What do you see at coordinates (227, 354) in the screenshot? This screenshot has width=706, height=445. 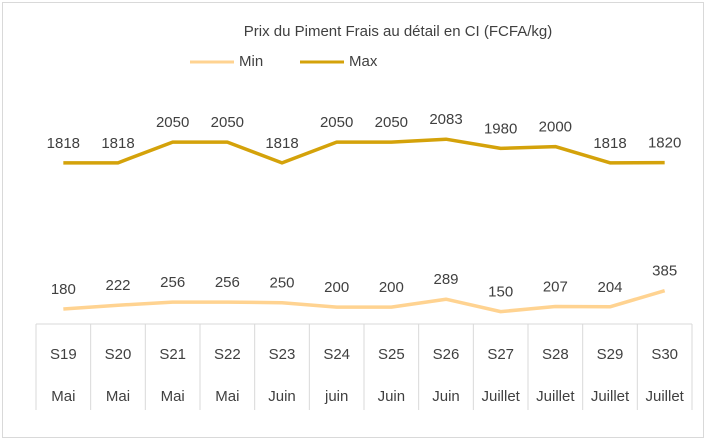 I see `x-tick-label: S22` at bounding box center [227, 354].